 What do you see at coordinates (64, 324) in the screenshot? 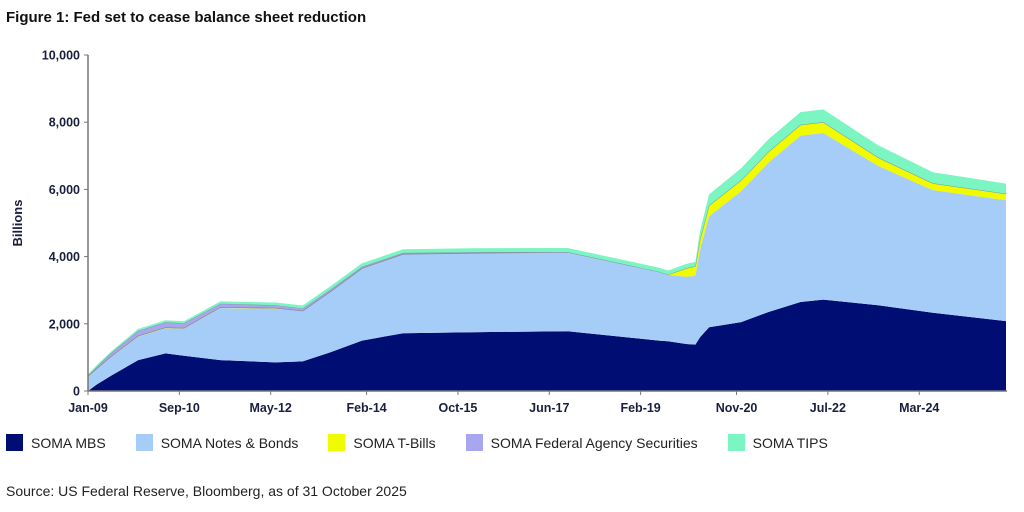
I see `y-tick-label: 2,000` at bounding box center [64, 324].